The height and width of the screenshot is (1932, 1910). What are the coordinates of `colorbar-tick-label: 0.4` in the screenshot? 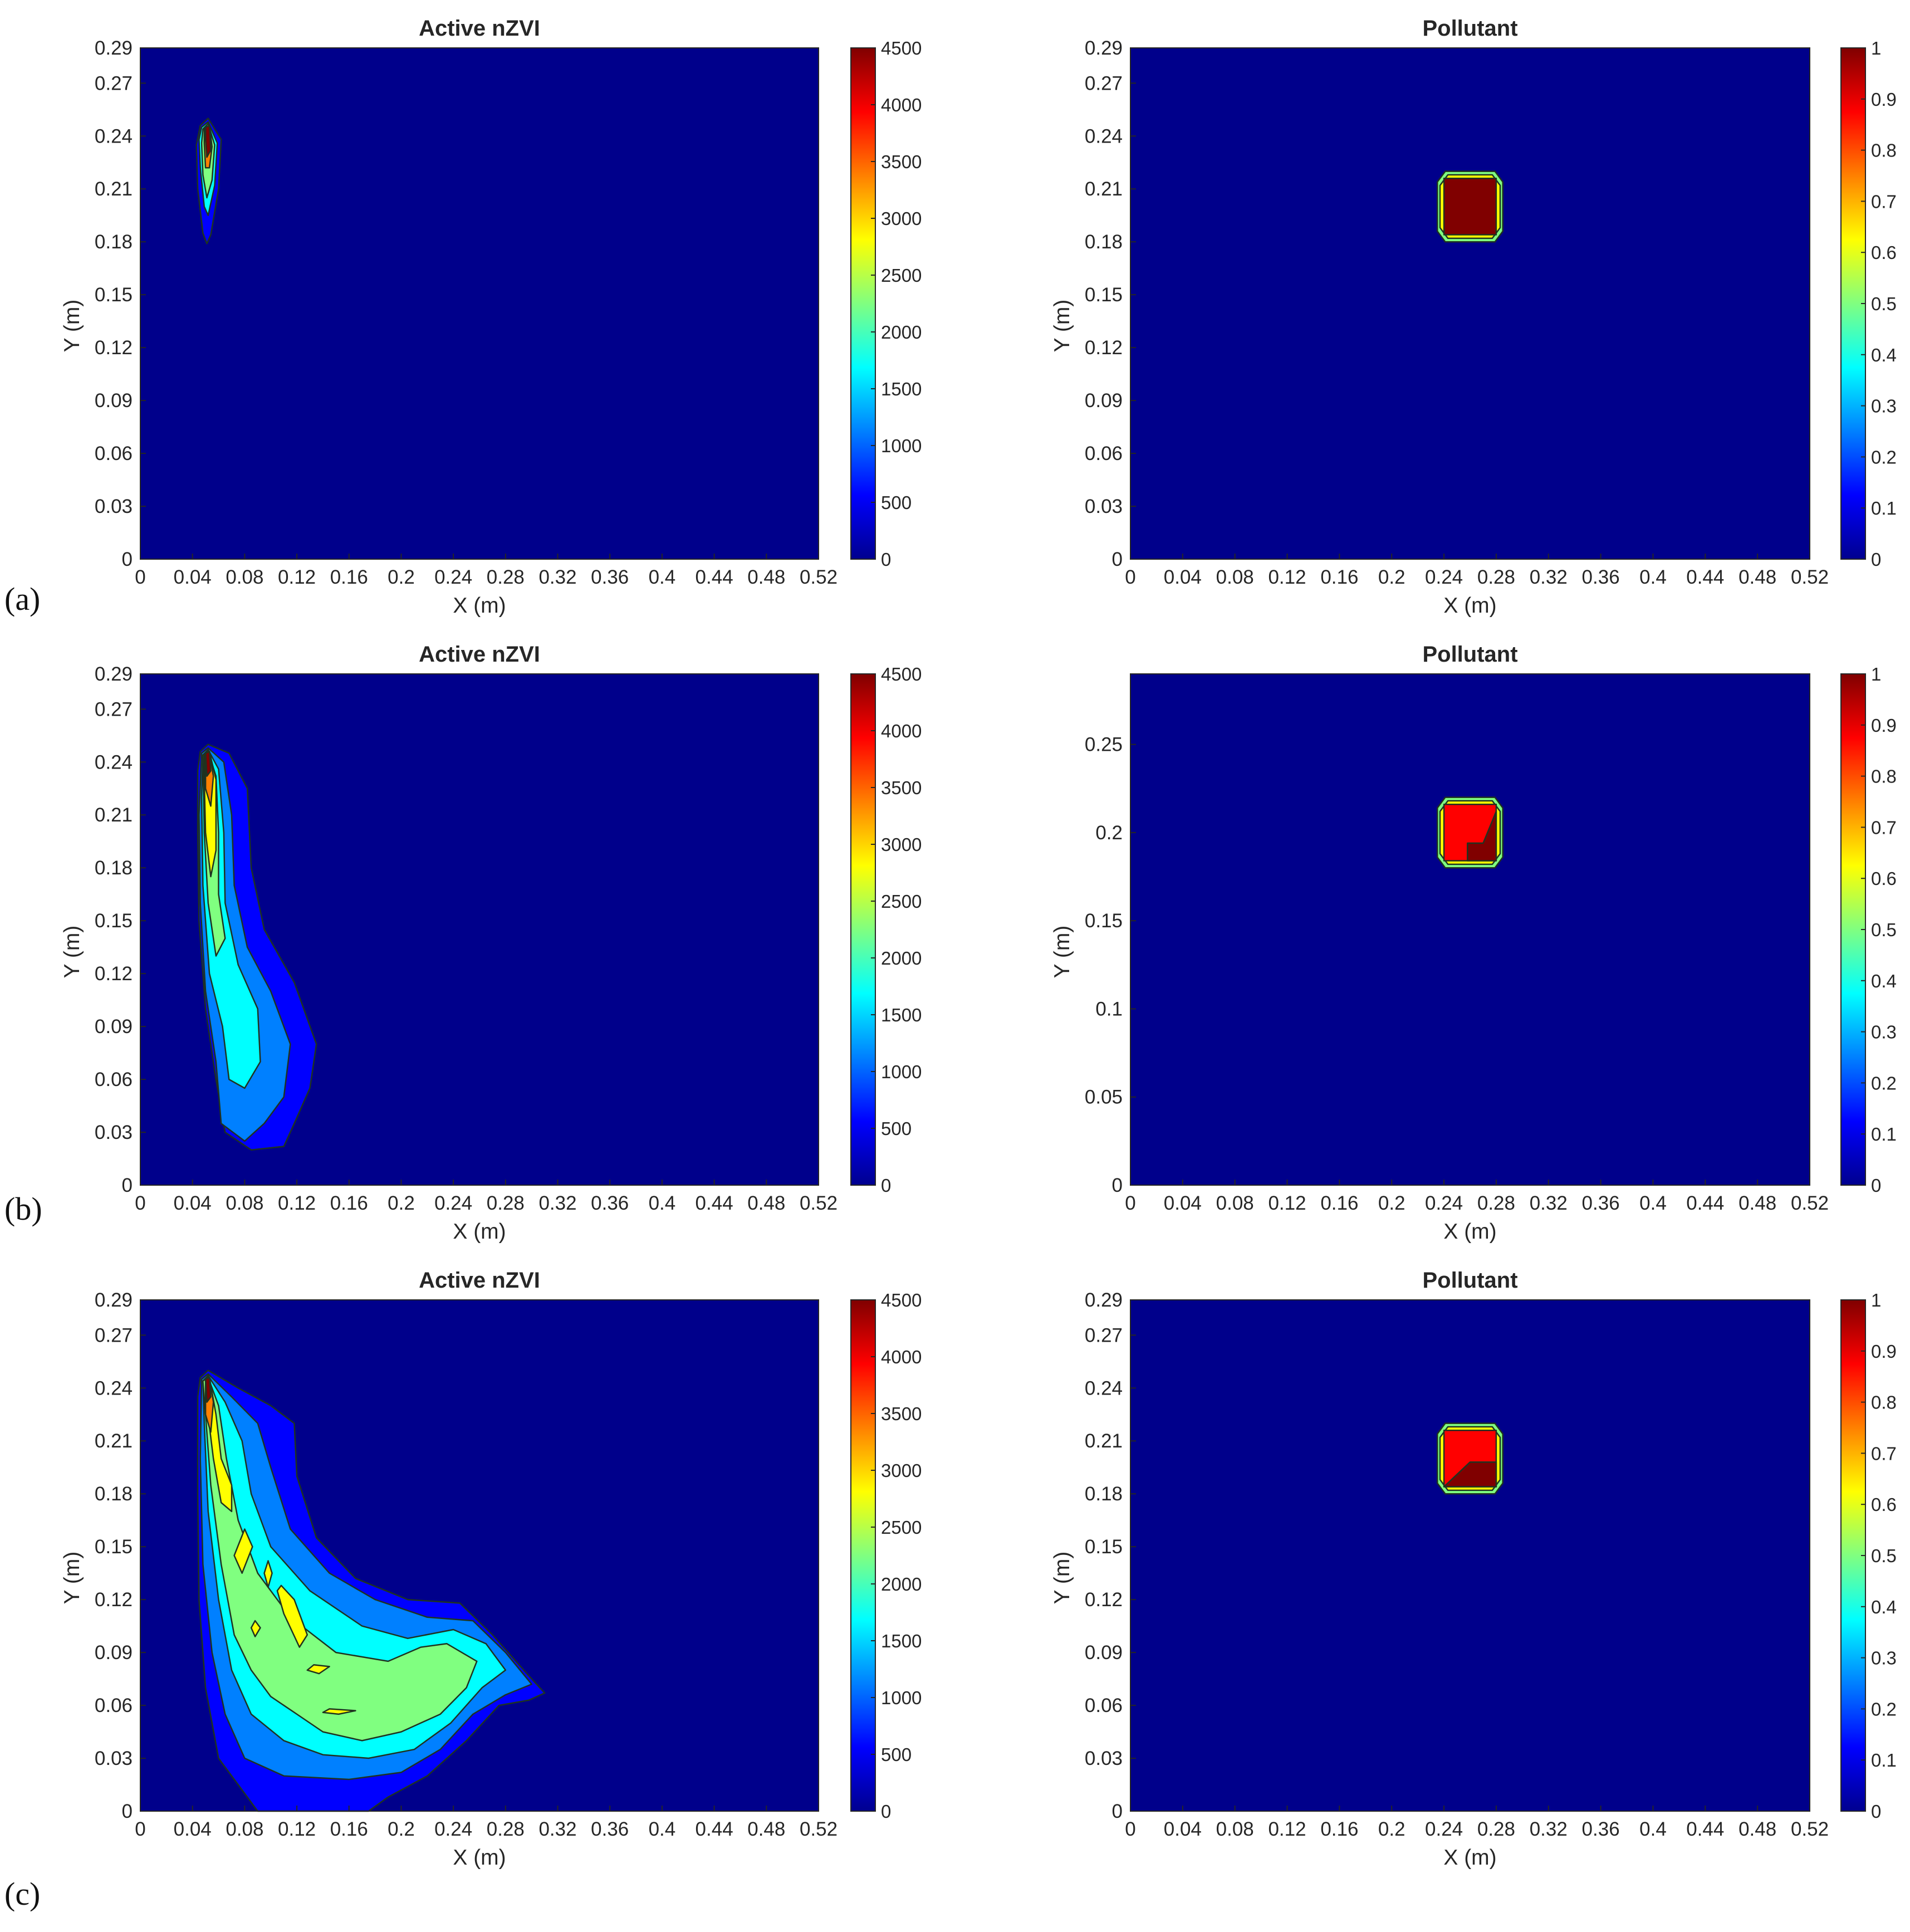 It's located at (1884, 1607).